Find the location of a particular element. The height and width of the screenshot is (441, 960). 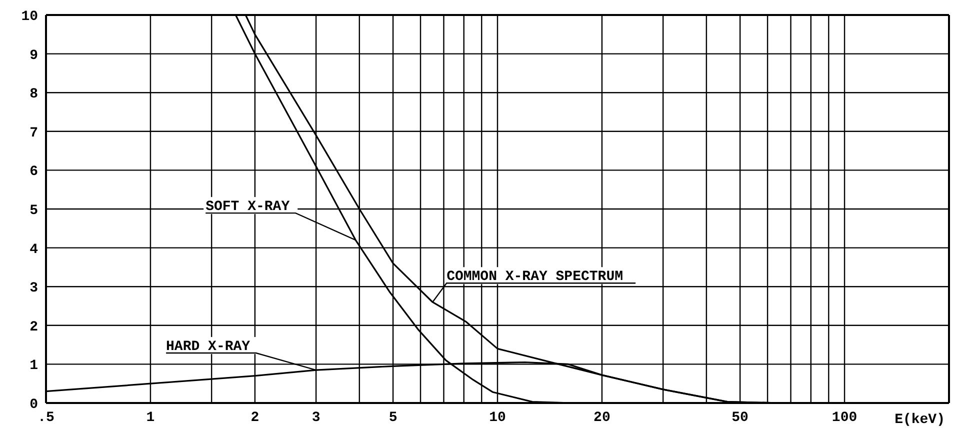

x-tick-label: .5 is located at coordinates (46, 418).